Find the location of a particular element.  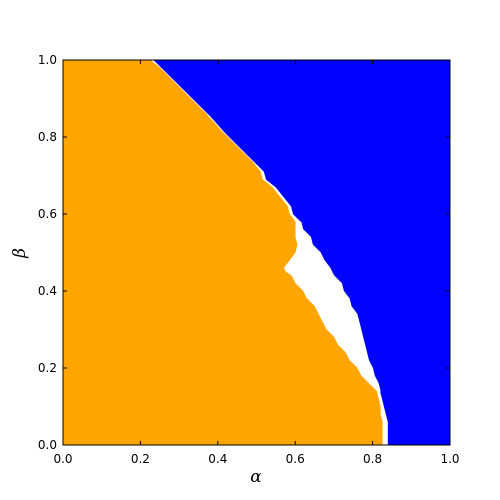

y-axis-label: β is located at coordinates (20, 253).